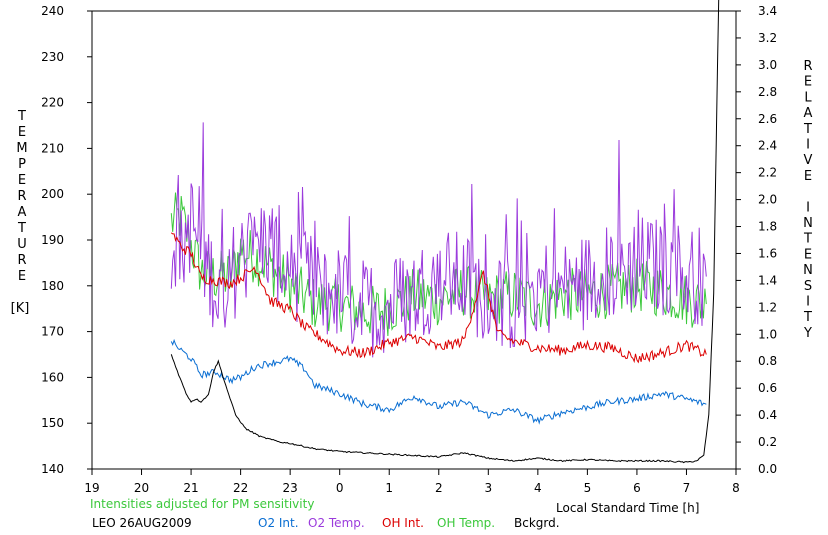 This screenshot has height=535, width=828. I want to click on station-text: LEO 26AUG2009, so click(142, 523).